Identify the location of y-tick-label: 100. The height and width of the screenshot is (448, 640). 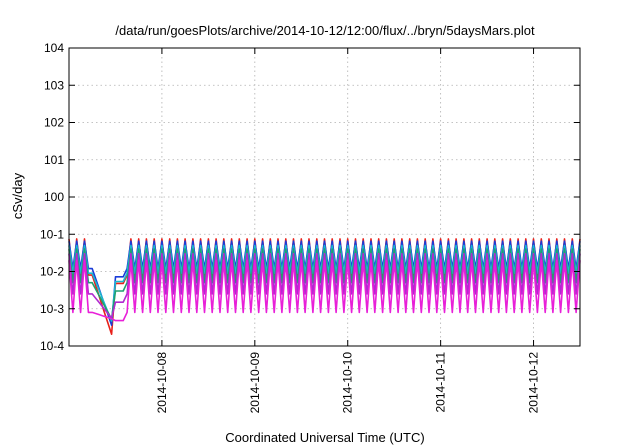
(54, 197).